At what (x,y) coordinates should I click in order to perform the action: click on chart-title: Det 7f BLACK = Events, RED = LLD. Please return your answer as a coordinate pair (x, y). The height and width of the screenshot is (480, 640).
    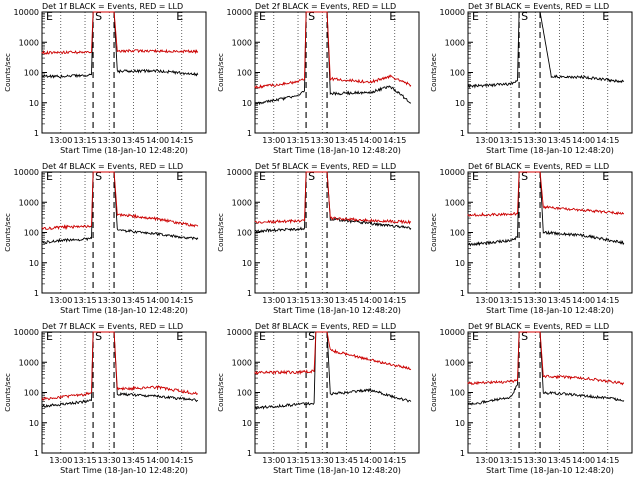
    Looking at the image, I should click on (112, 326).